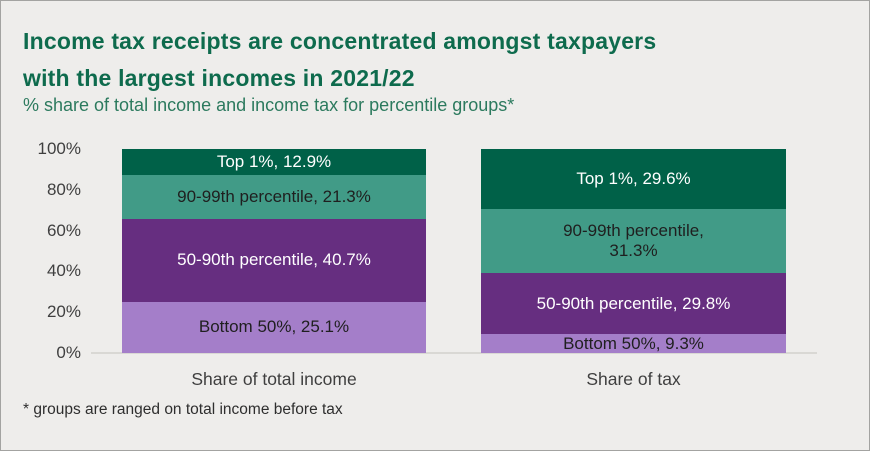 The image size is (870, 451). What do you see at coordinates (63, 312) in the screenshot?
I see `y-axis-tick-20: 20%` at bounding box center [63, 312].